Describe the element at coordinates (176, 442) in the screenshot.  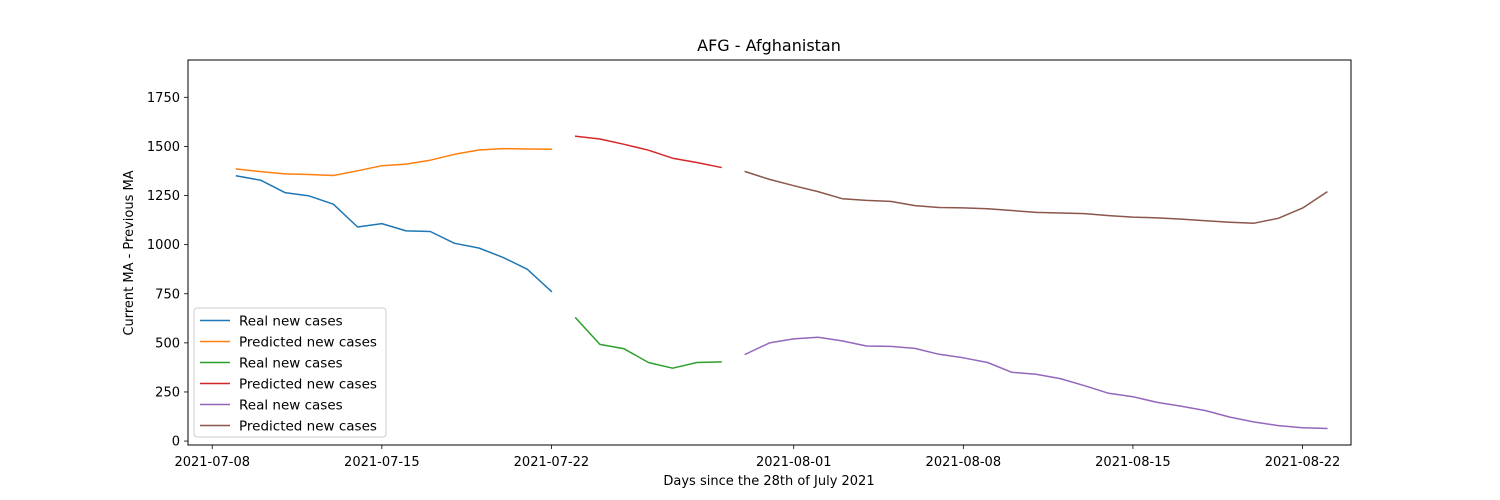
I see `y-tick-label: 0` at that location.